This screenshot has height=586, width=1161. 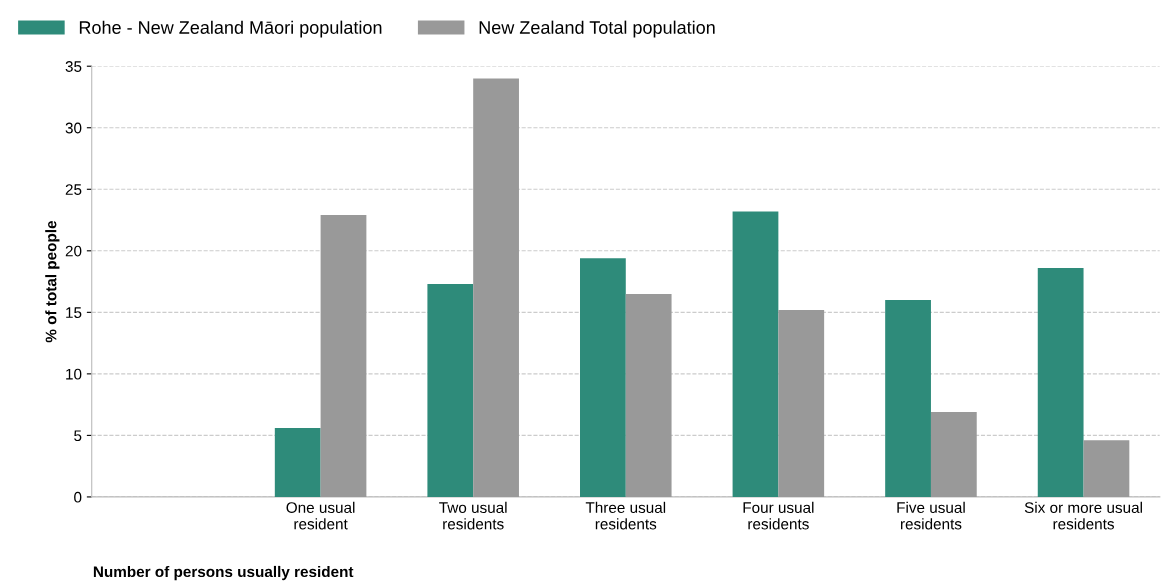 What do you see at coordinates (597, 29) in the screenshot?
I see `legend-label: New Zealand Total population` at bounding box center [597, 29].